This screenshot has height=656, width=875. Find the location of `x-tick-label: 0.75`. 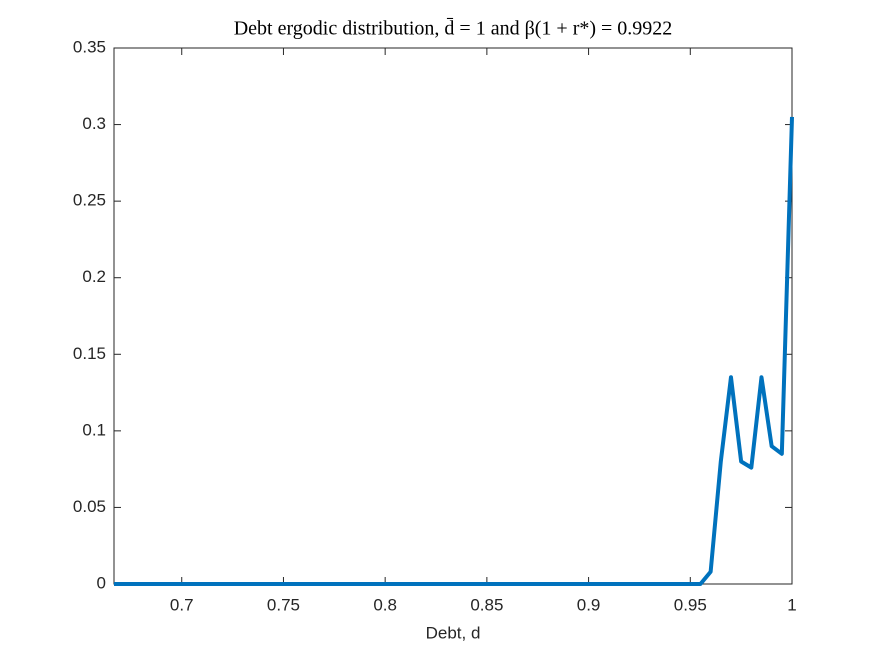

x-tick-label: 0.75 is located at coordinates (283, 604).